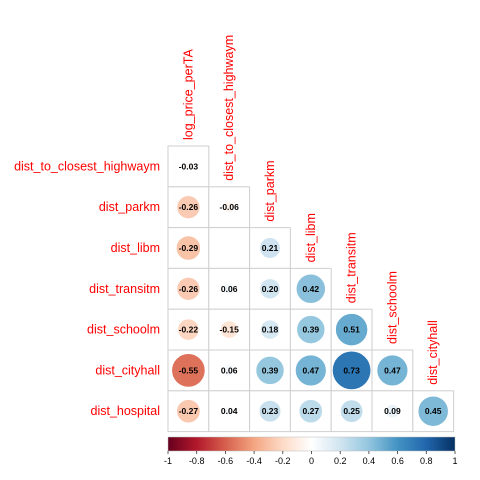  Describe the element at coordinates (229, 108) in the screenshot. I see `column-label: dist_to_closest_highwaym` at that location.